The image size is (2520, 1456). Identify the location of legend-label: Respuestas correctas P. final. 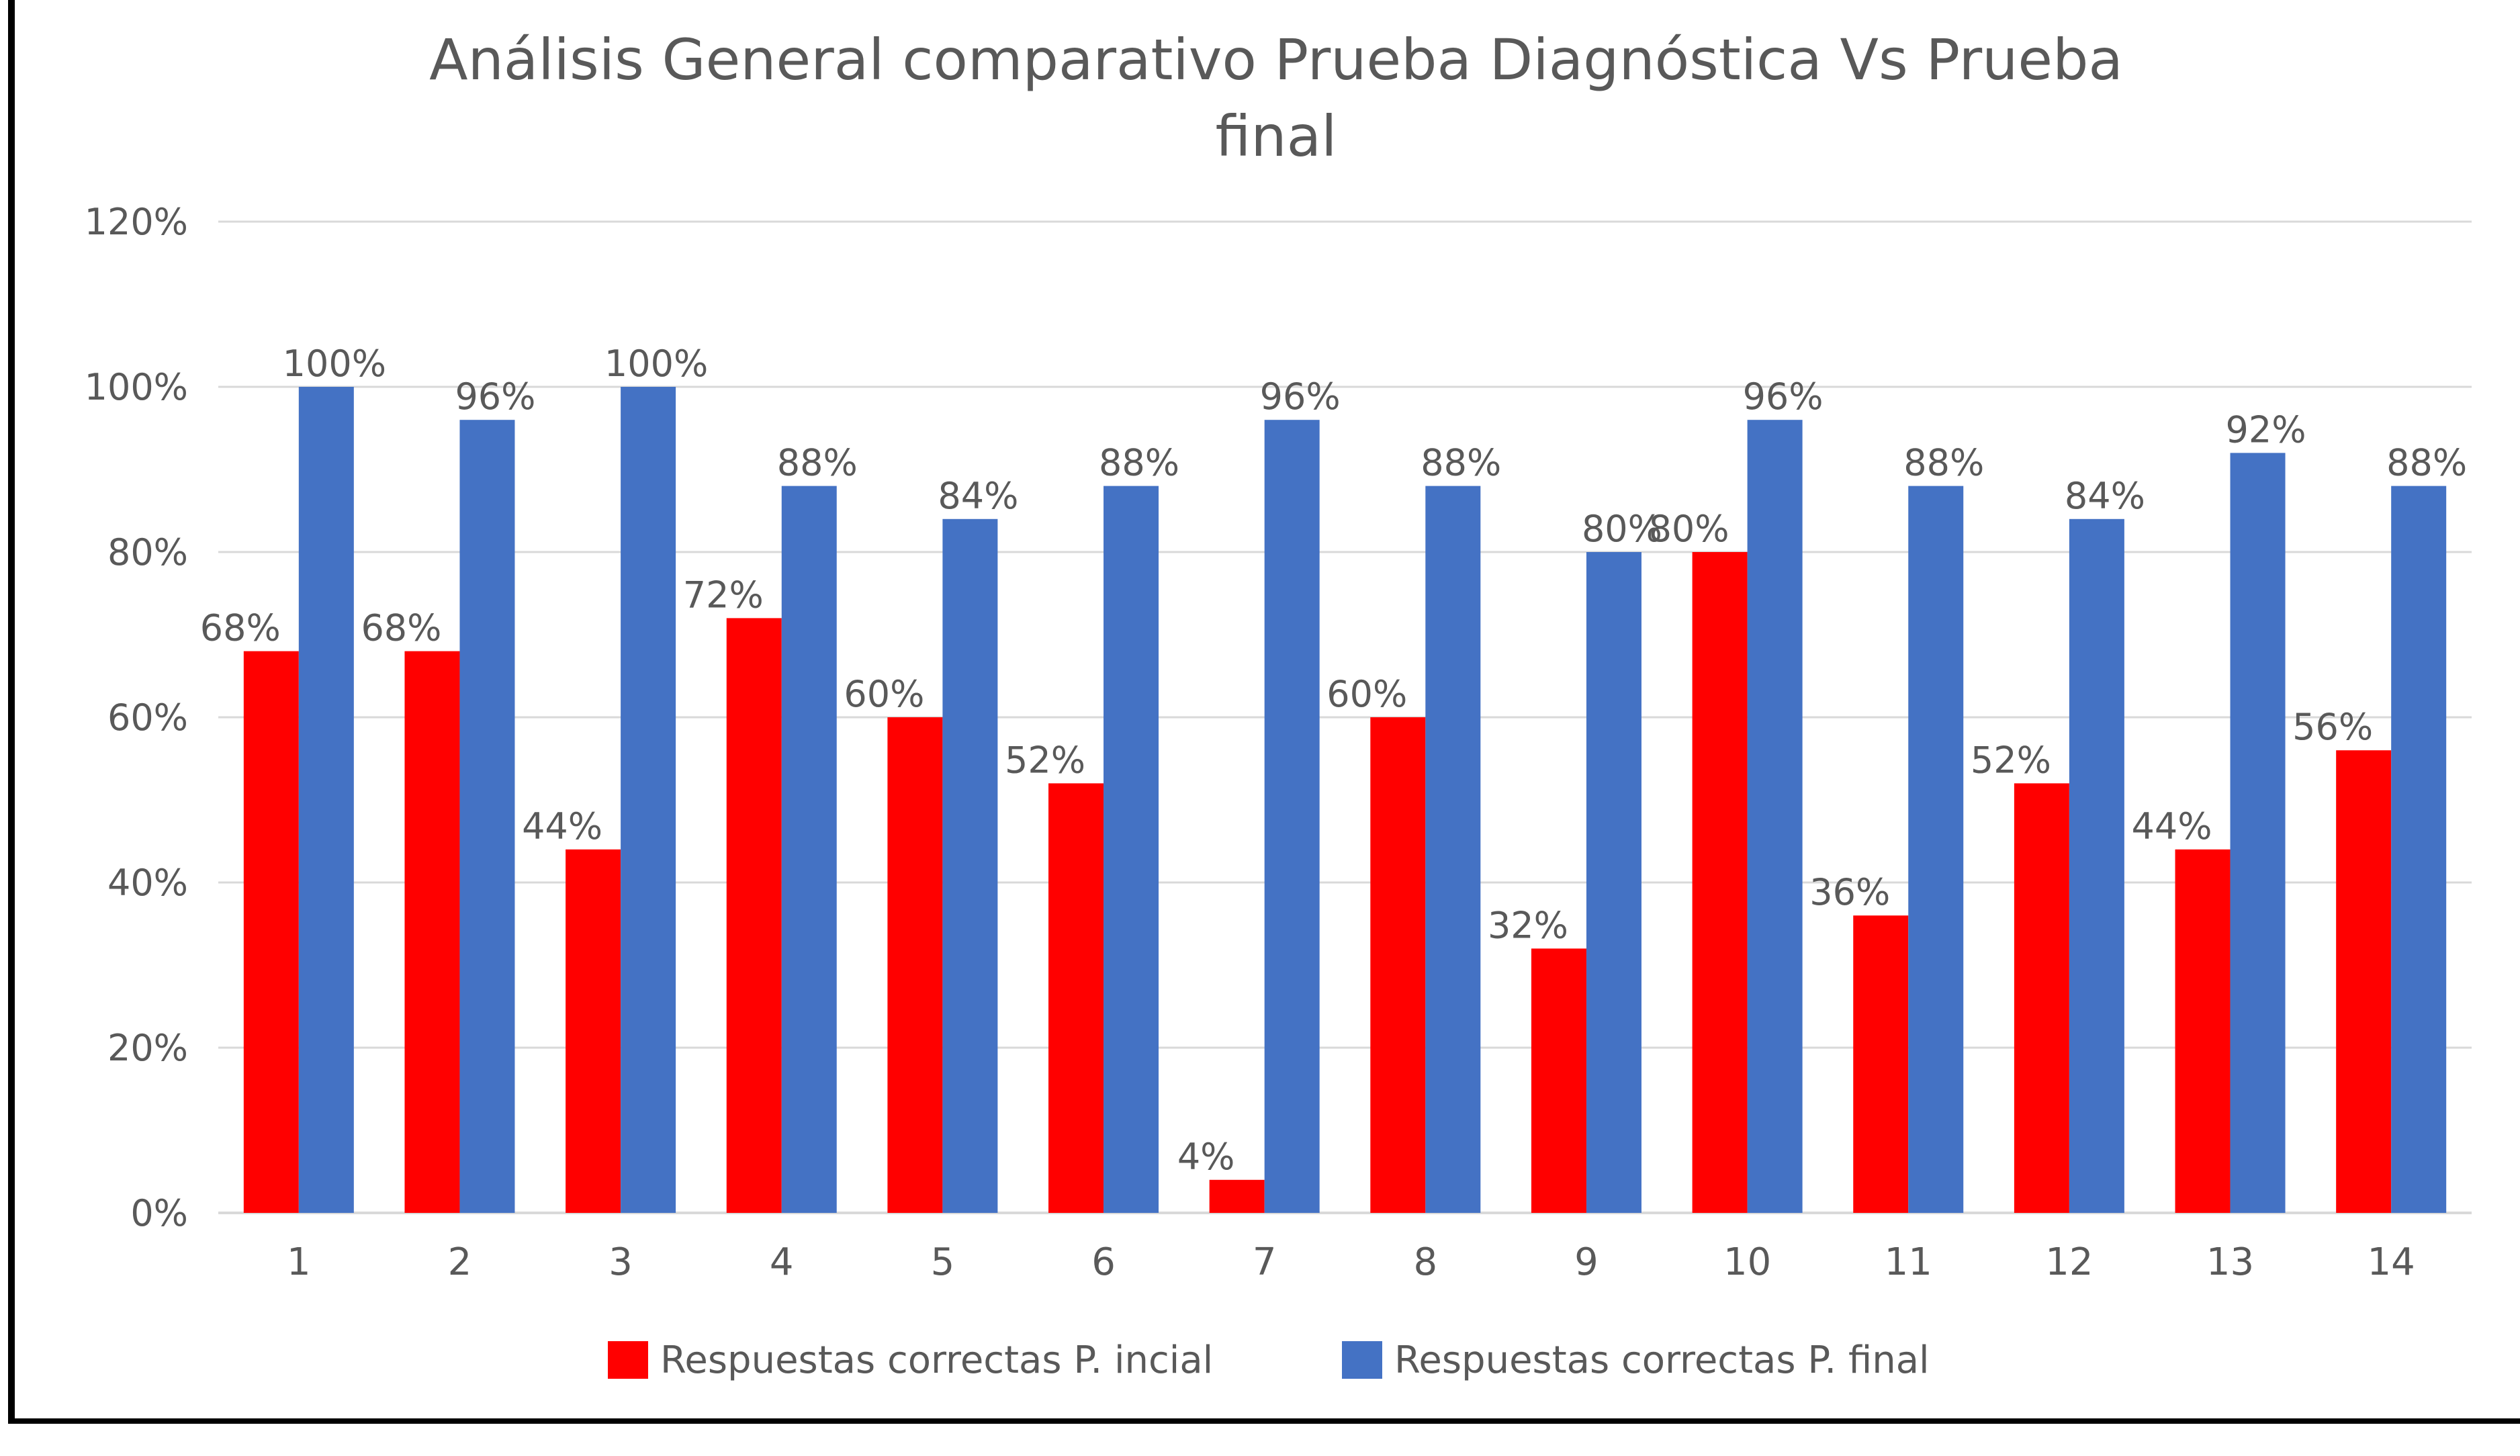
(1662, 1360).